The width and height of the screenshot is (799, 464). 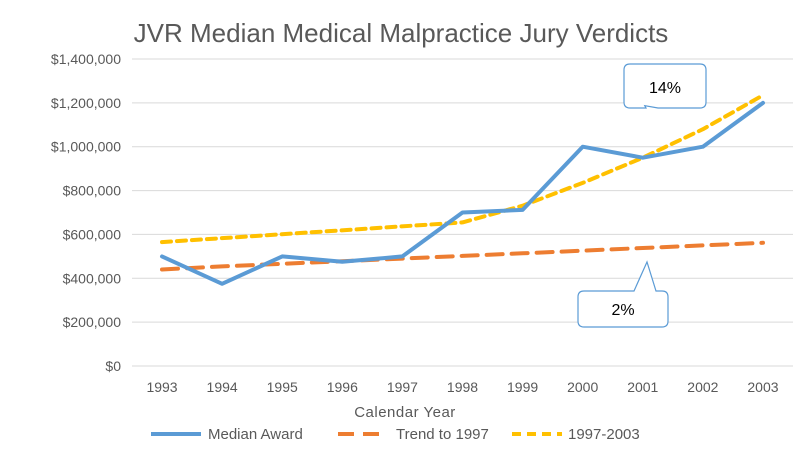 I want to click on legend-label: Median Award, so click(x=255, y=434).